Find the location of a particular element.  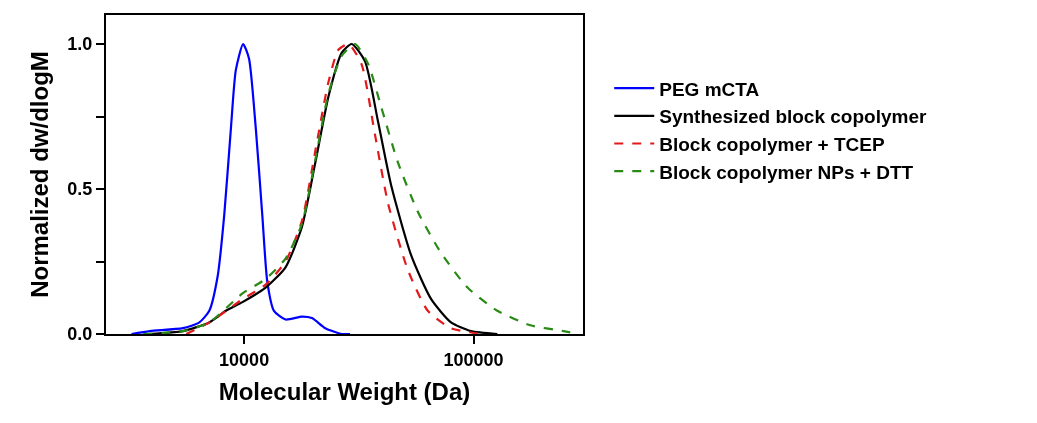

x-tick-label: 100000 is located at coordinates (473, 359).